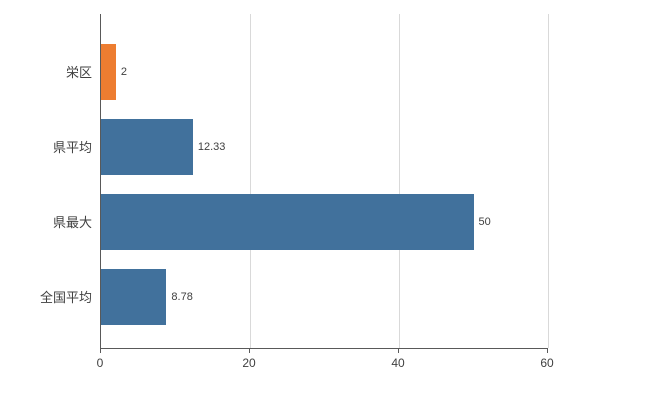  Describe the element at coordinates (100, 363) in the screenshot. I see `x-tick-label: 0` at that location.